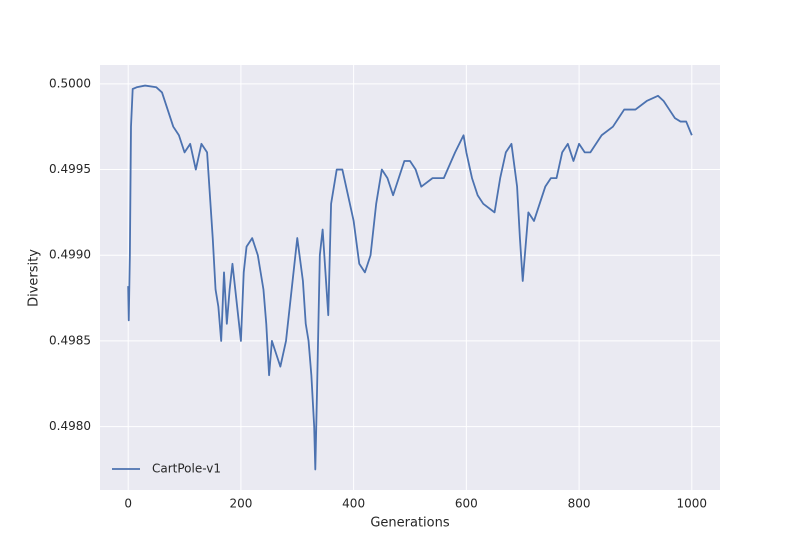  What do you see at coordinates (70, 169) in the screenshot?
I see `y-tick-label: 0.4995` at bounding box center [70, 169].